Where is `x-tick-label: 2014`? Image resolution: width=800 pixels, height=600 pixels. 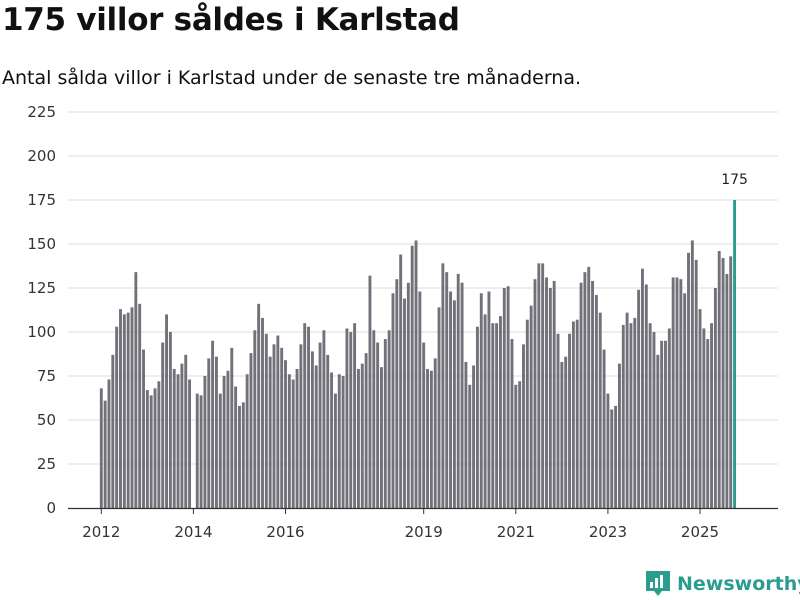
x-tick-label: 2014 is located at coordinates (193, 532).